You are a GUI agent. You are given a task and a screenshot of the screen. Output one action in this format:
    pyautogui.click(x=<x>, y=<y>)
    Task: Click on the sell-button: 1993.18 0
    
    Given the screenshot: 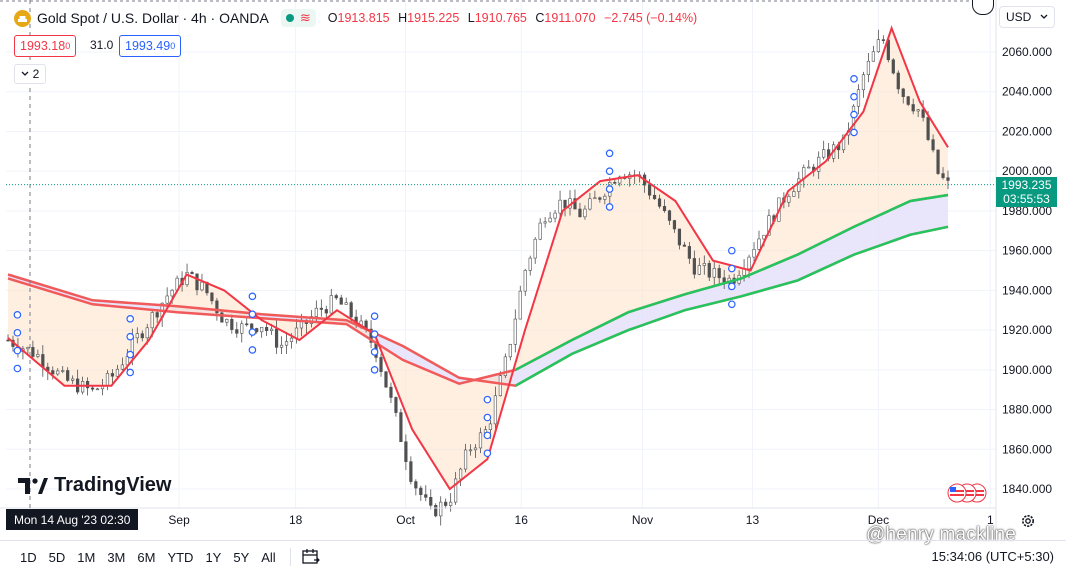 What is the action you would take?
    pyautogui.click(x=45, y=46)
    